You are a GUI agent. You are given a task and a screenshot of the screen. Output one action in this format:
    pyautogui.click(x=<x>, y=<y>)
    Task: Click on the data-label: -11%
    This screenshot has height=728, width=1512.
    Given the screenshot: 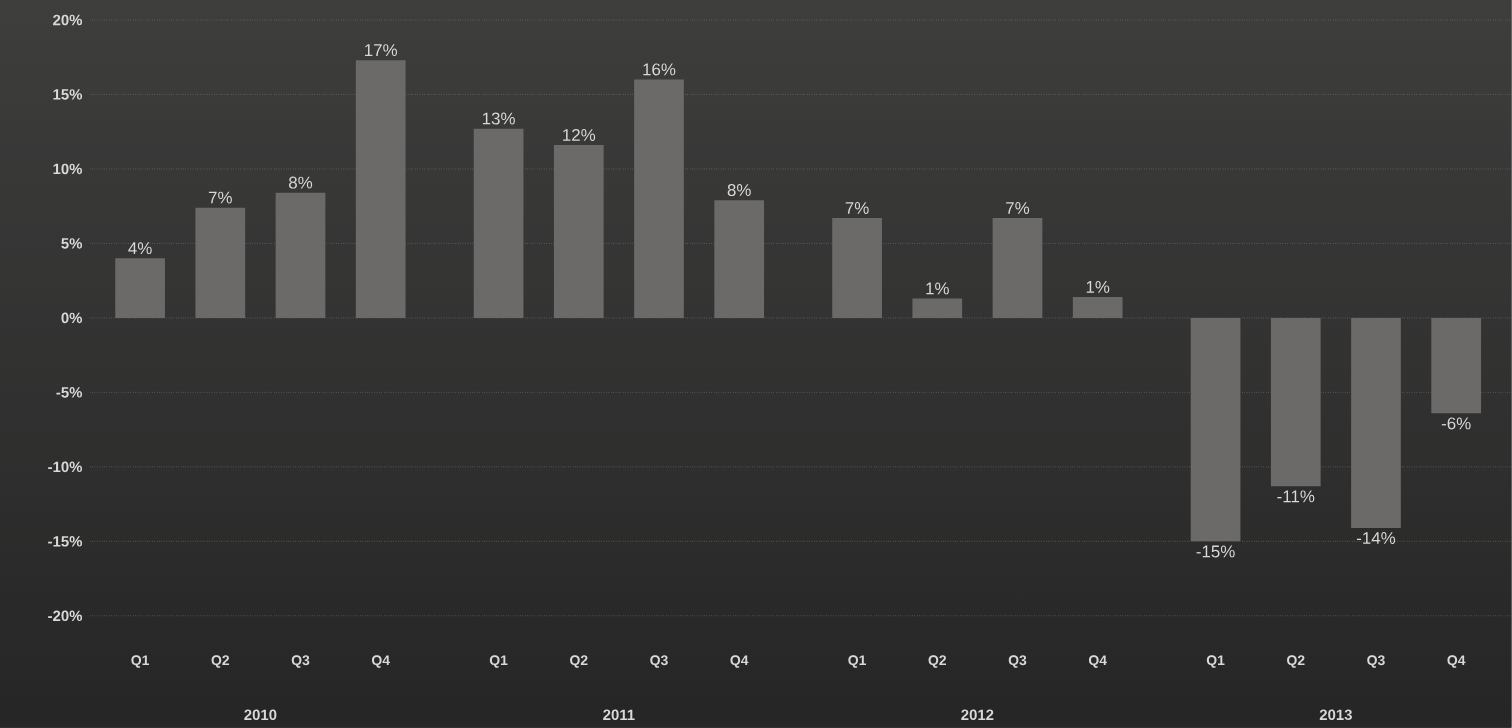 What is the action you would take?
    pyautogui.click(x=1296, y=496)
    